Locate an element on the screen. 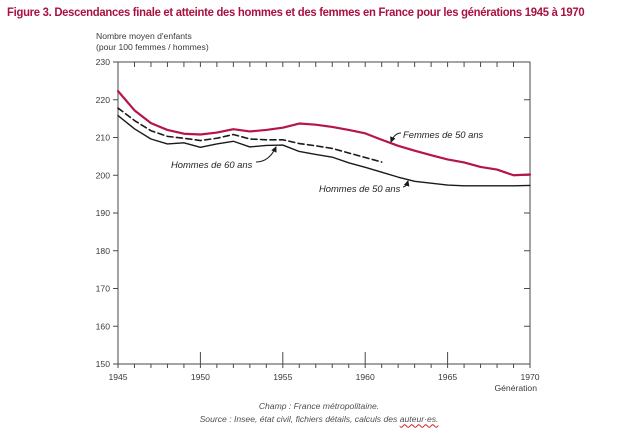  annotation-arrow-hommes-de-60-ans is located at coordinates (266, 154).